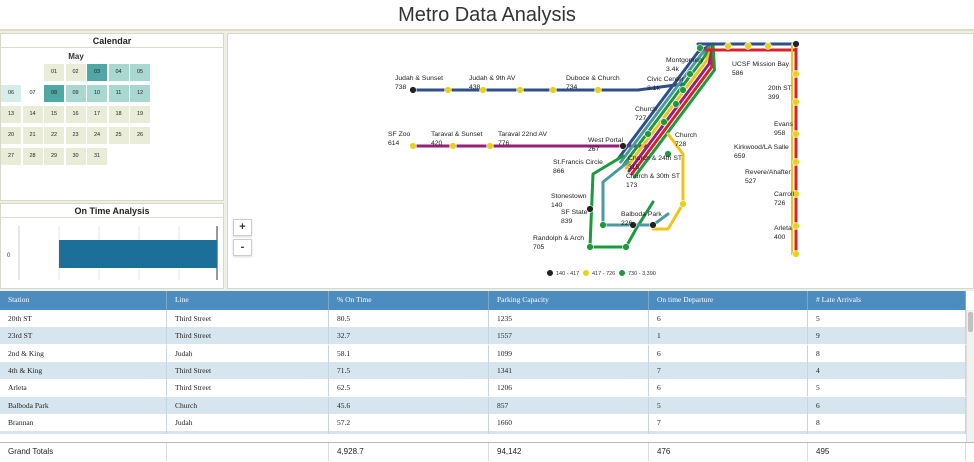  What do you see at coordinates (83, 353) in the screenshot?
I see `table-cell: 2nd & King` at bounding box center [83, 353].